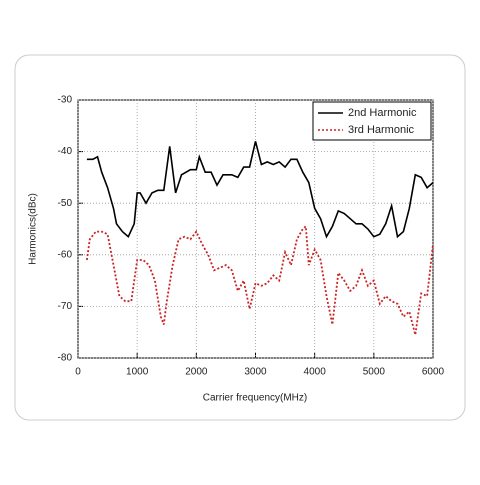 Image resolution: width=480 pixels, height=485 pixels. What do you see at coordinates (372, 121) in the screenshot?
I see `legend-box` at bounding box center [372, 121].